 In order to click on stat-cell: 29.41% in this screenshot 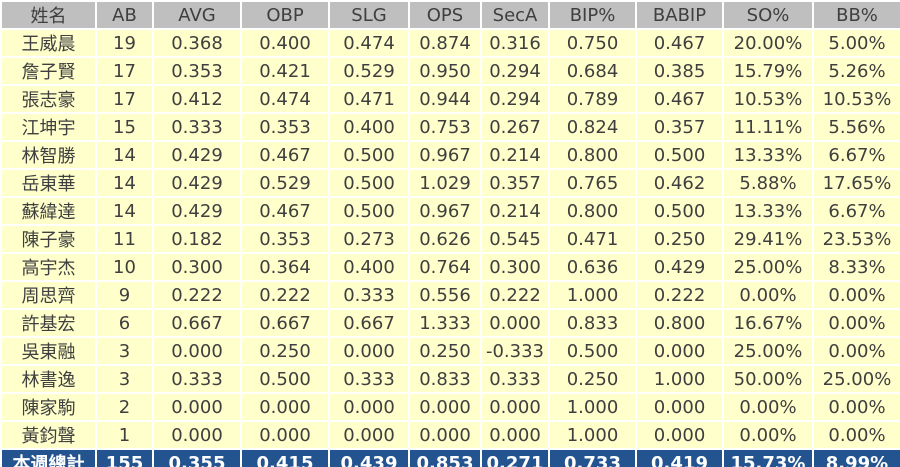, I will do `click(768, 239)`.